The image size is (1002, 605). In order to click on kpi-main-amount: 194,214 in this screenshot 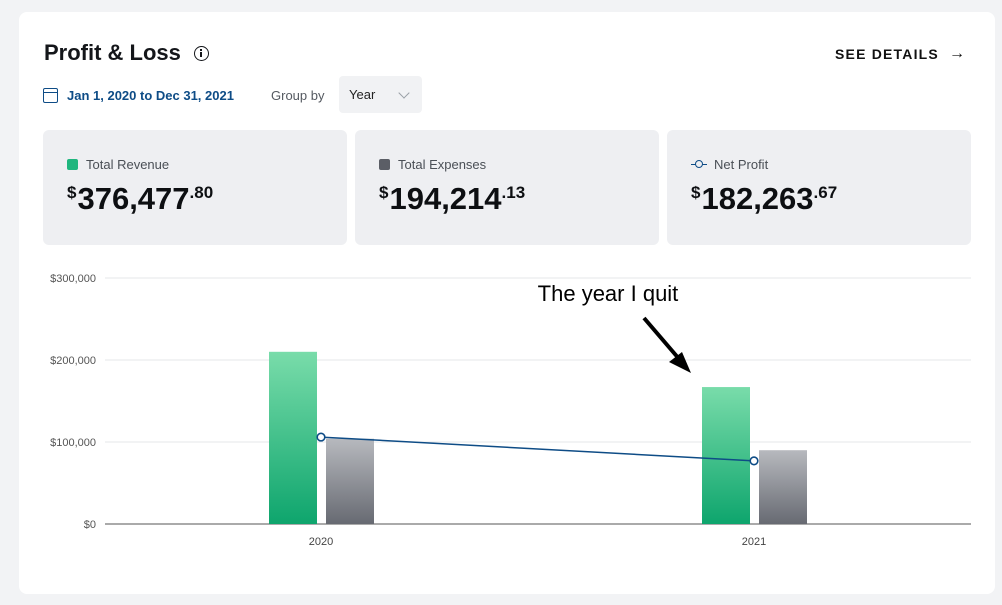, I will do `click(445, 198)`.